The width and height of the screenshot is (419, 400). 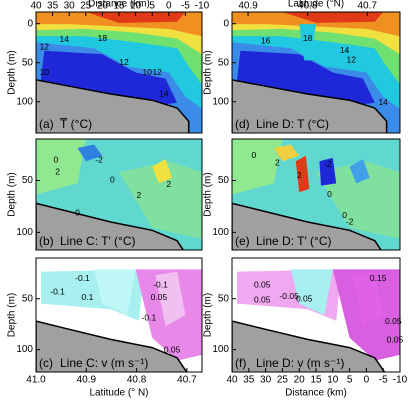 What do you see at coordinates (98, 241) in the screenshot?
I see `panel-title: Line C: T′ (°C)` at bounding box center [98, 241].